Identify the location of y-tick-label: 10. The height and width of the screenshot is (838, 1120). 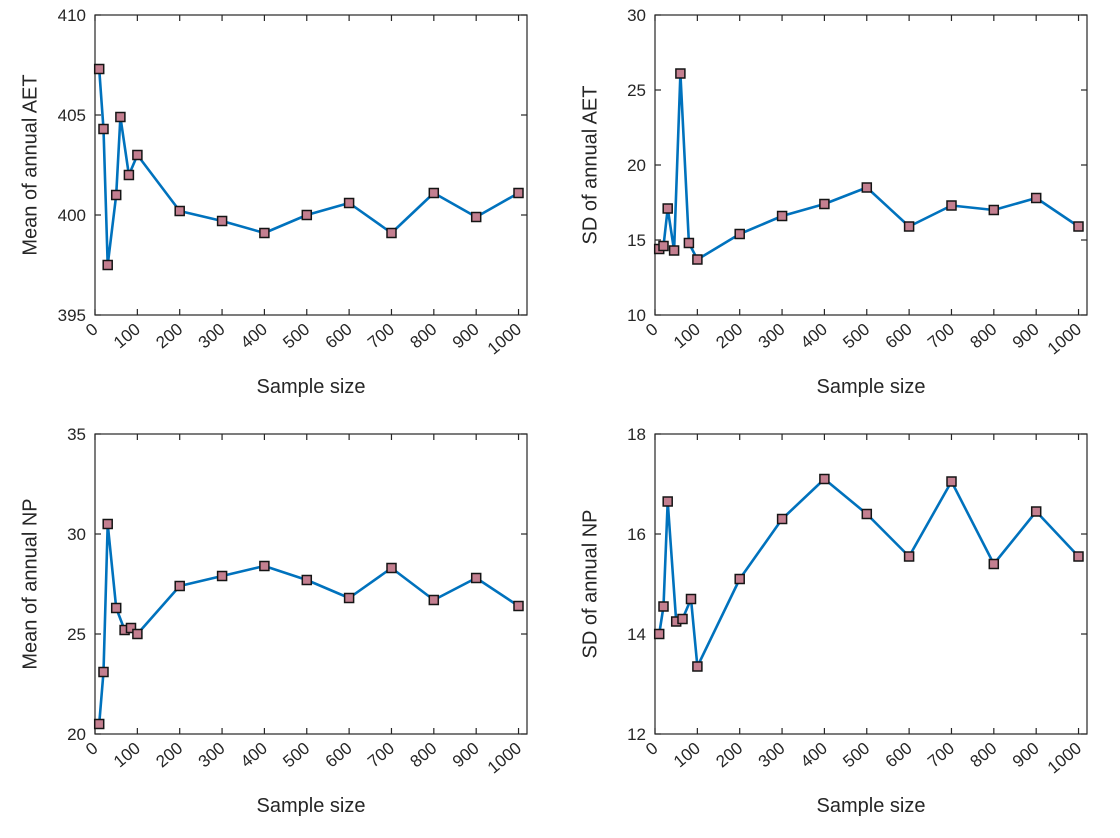
(636, 315).